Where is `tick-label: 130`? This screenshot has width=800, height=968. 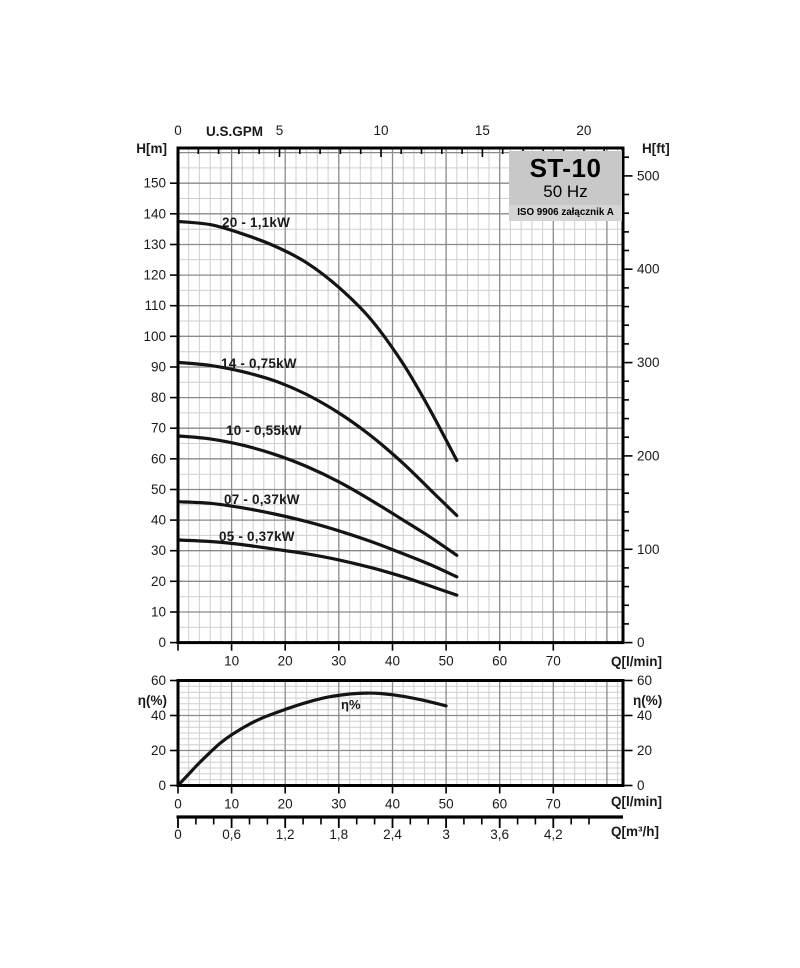
tick-label: 130 is located at coordinates (154, 244).